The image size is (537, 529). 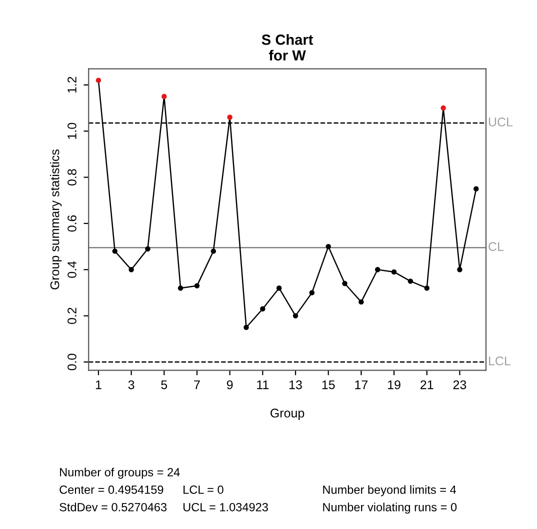 What do you see at coordinates (496, 246) in the screenshot?
I see `ref-line-label: CL` at bounding box center [496, 246].